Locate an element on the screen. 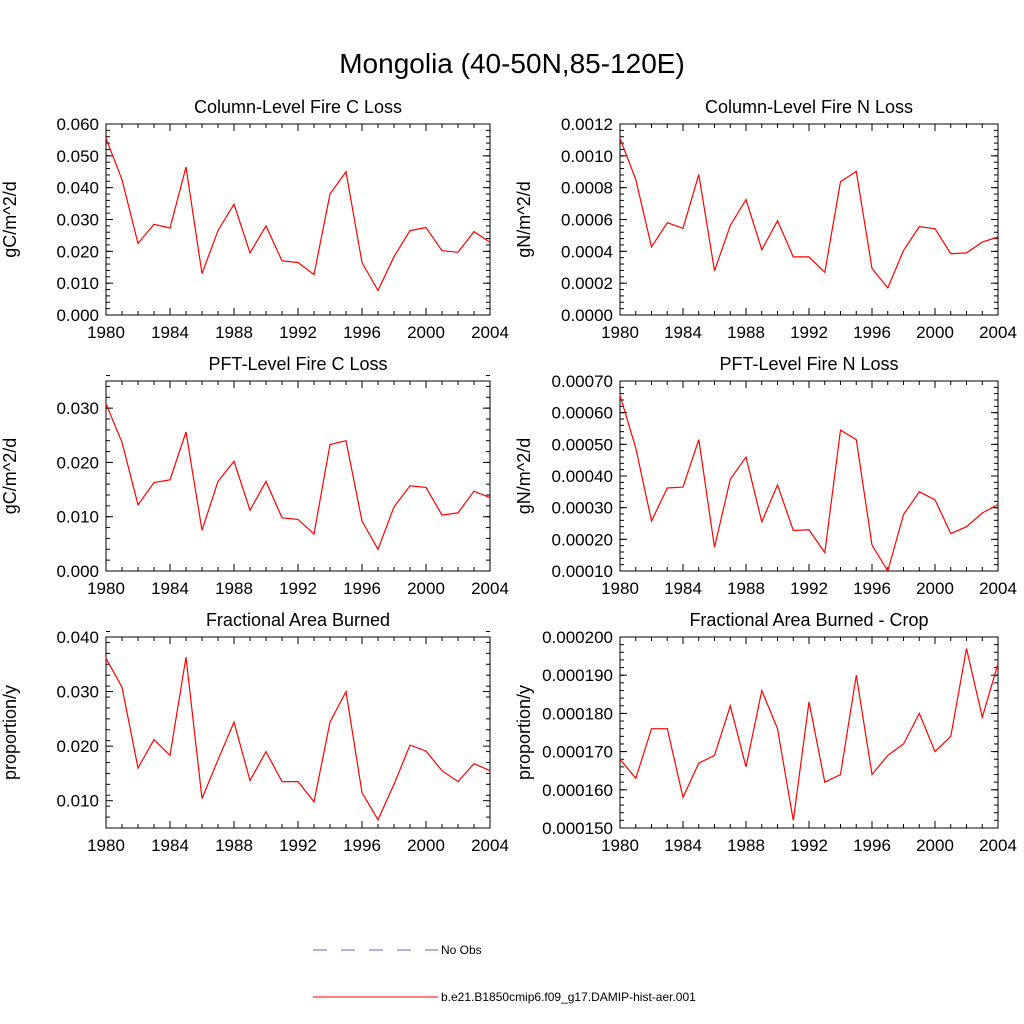 The height and width of the screenshot is (1024, 1024). y-tick-label: 0.0004 is located at coordinates (587, 251).